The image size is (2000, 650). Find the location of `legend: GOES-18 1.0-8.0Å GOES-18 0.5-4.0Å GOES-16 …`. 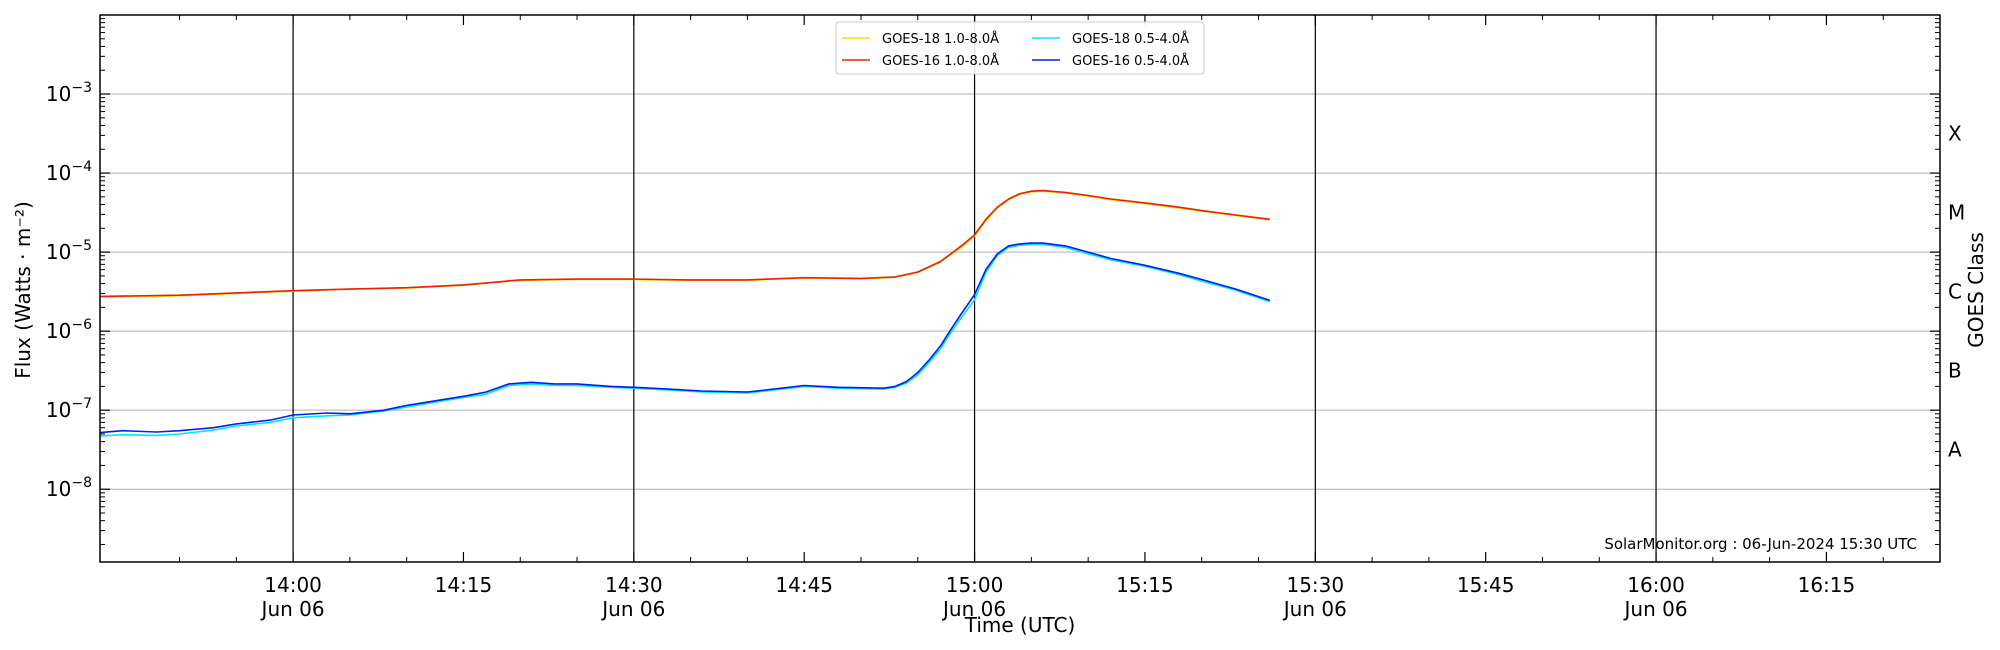

legend: GOES-18 1.0-8.0Å GOES-18 0.5-4.0Å GOES-16 … is located at coordinates (1020, 48).